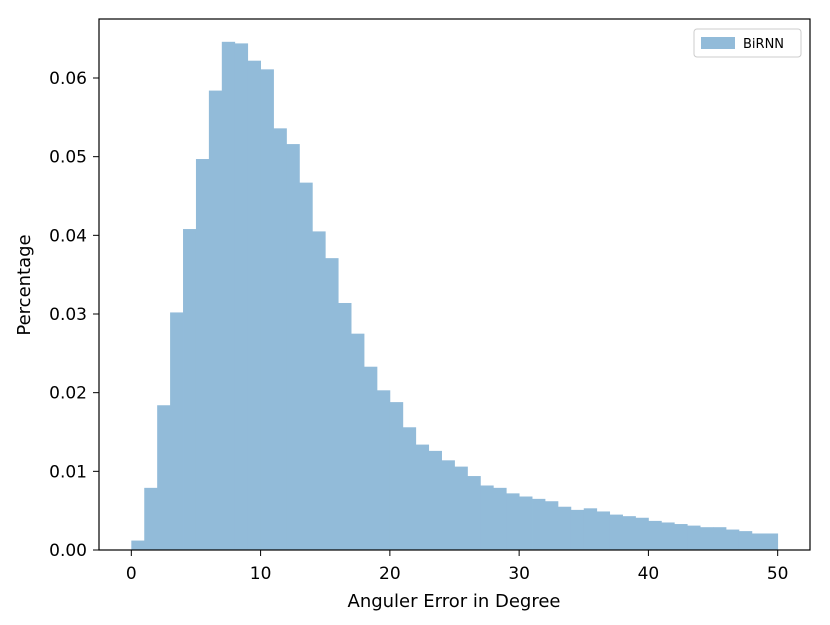 The height and width of the screenshot is (625, 830). Describe the element at coordinates (454, 601) in the screenshot. I see `x-axis-label: Anguler Error in Degree` at that location.